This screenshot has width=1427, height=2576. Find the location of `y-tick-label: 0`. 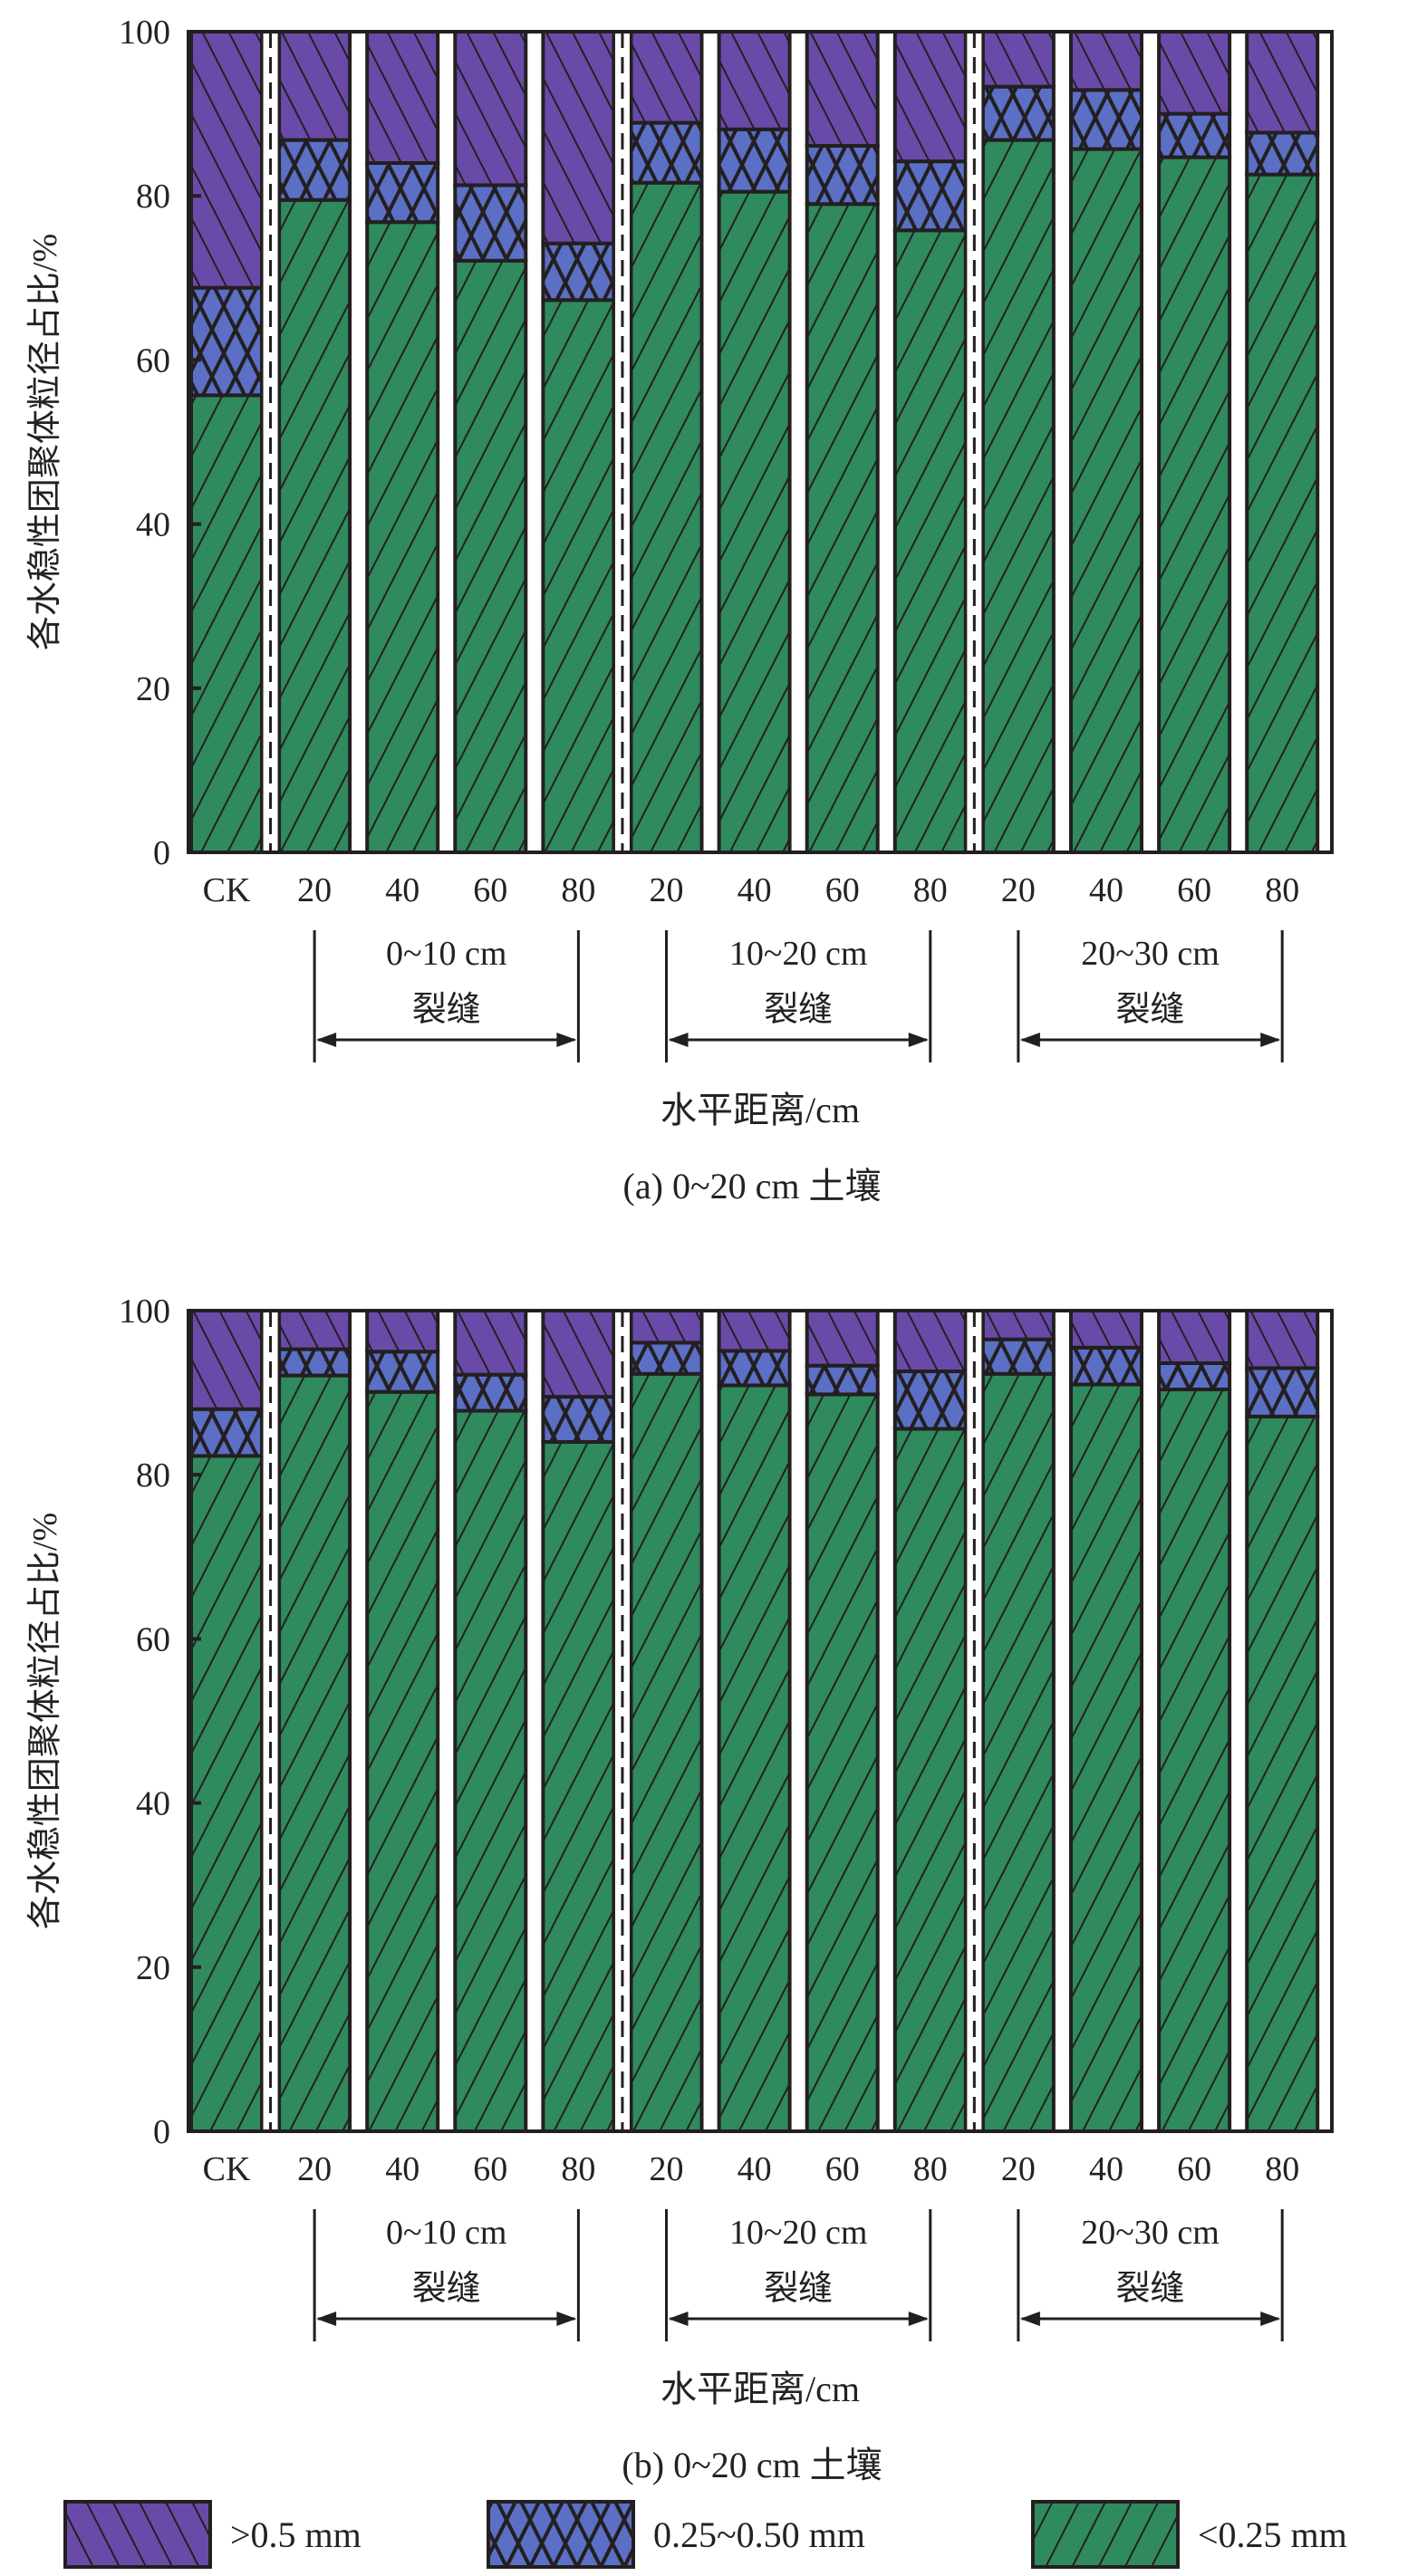

y-tick-label: 0 is located at coordinates (162, 2132).